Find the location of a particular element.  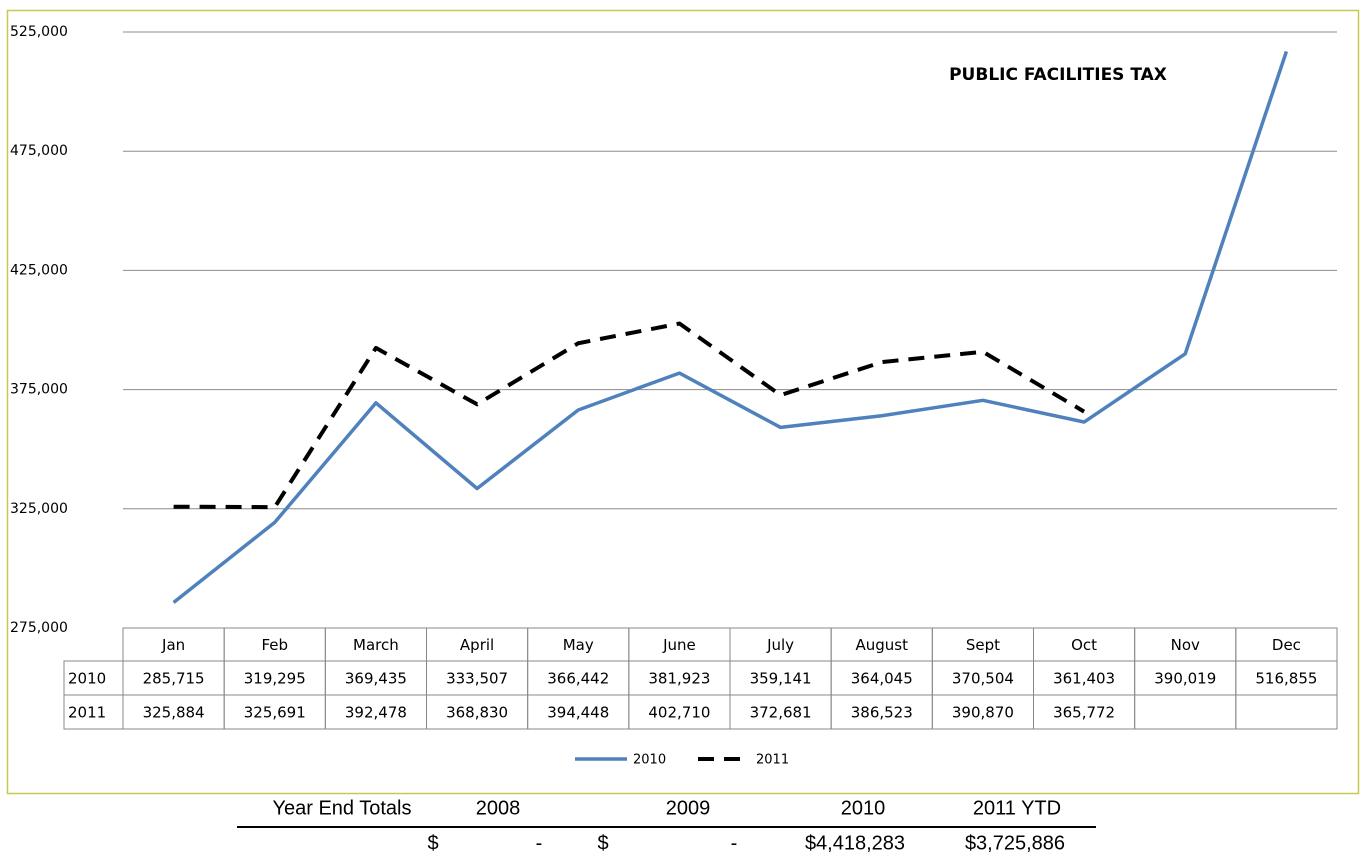

table-value: 333,507 is located at coordinates (477, 679).